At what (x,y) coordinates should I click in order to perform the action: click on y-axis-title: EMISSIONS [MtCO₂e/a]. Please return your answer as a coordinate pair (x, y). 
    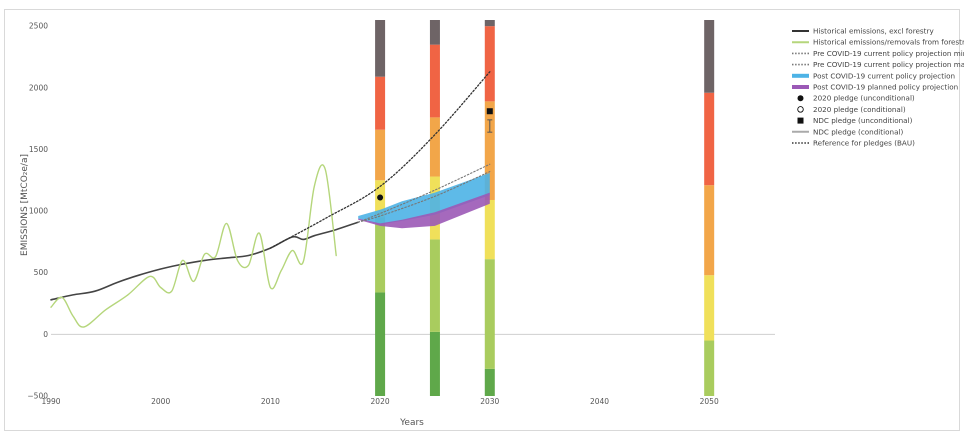
    Looking at the image, I should click on (25, 205).